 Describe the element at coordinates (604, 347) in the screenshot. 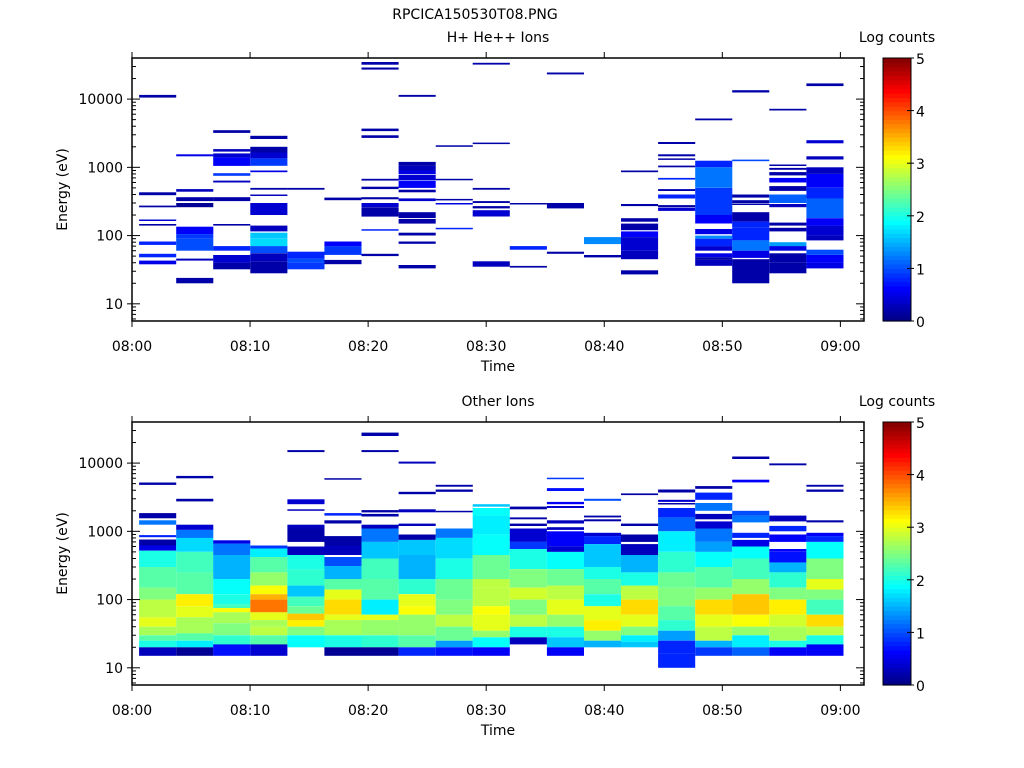

I see `x-tick-label: 08:40` at that location.